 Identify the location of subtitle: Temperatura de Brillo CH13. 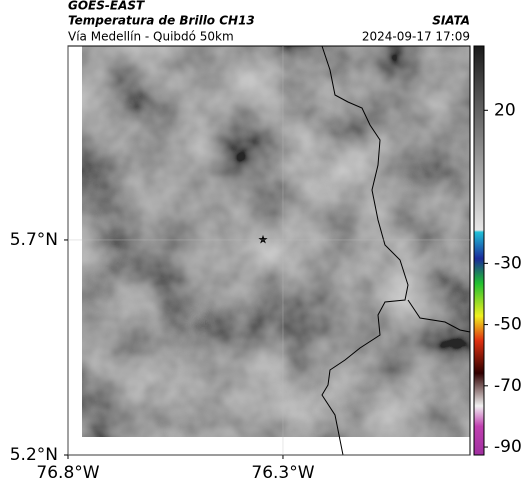
(161, 21).